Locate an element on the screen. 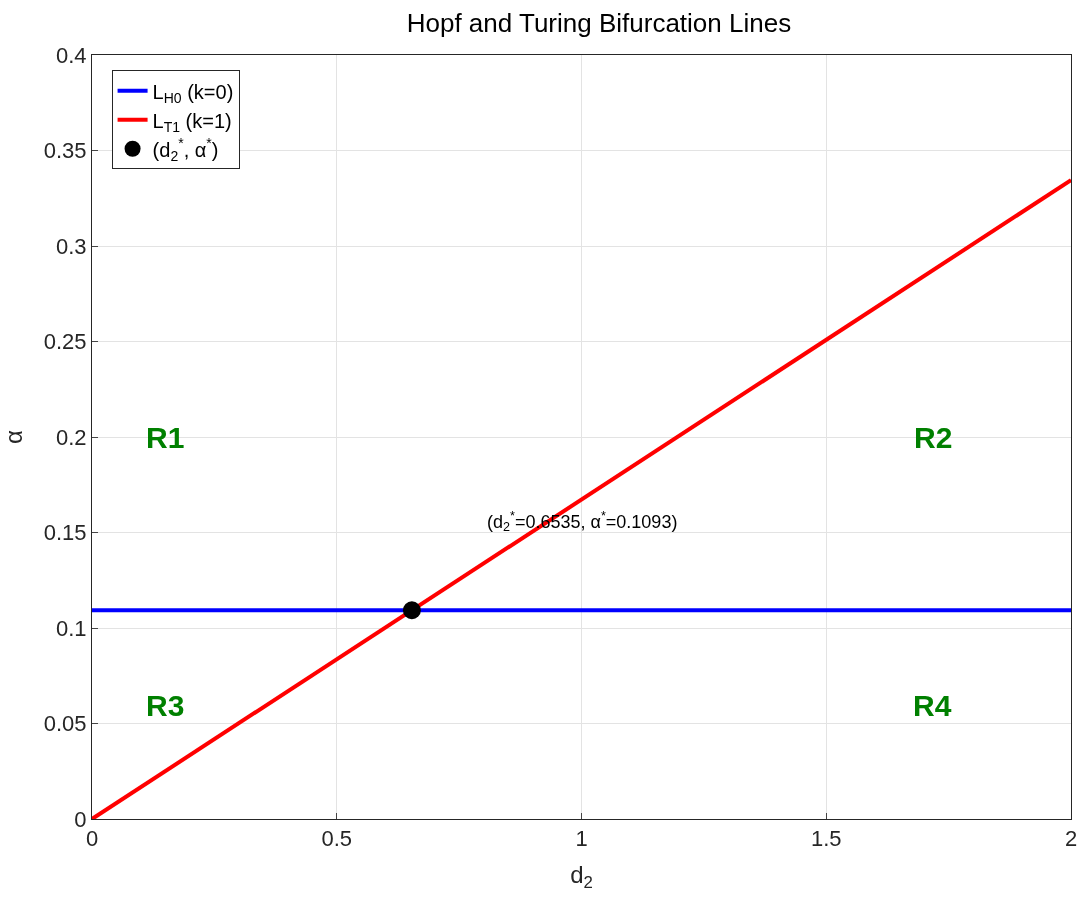 The width and height of the screenshot is (1089, 899). x-tick-label: 2 is located at coordinates (1071, 839).